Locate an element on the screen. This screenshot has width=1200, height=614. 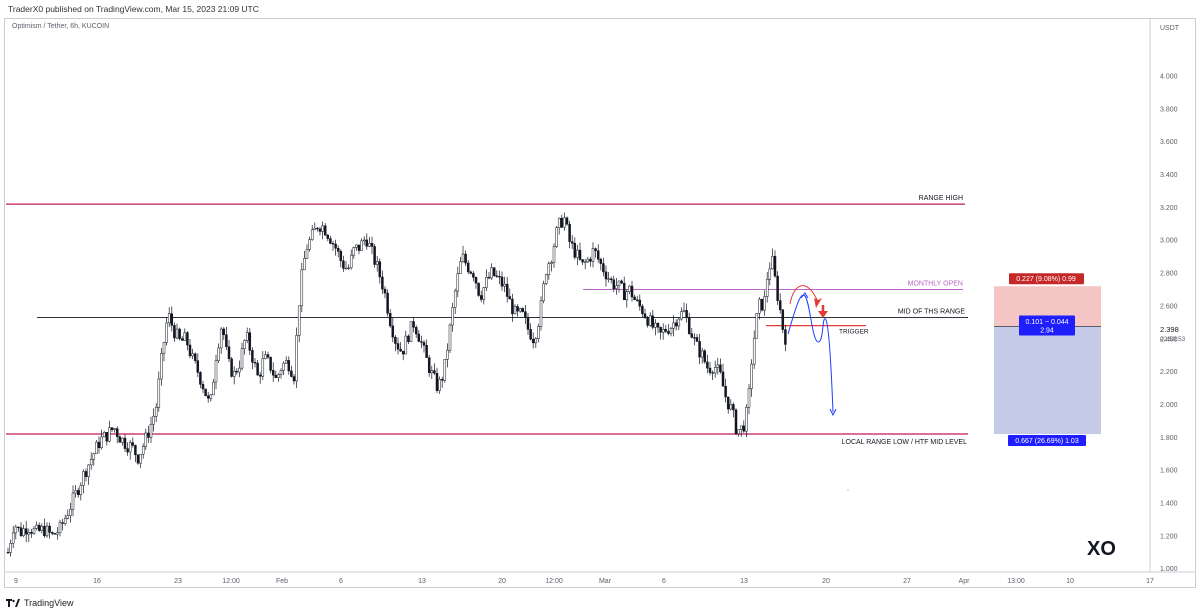
price-tick-label: 1.600 is located at coordinates (1169, 471).